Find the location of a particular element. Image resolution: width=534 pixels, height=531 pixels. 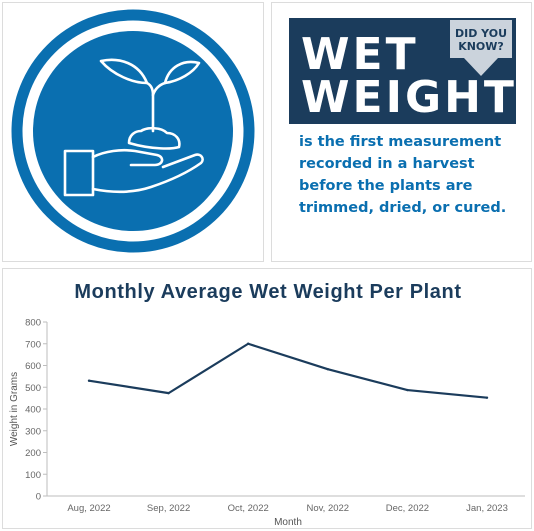

x-tick-label: Aug, 2022 is located at coordinates (88, 508).